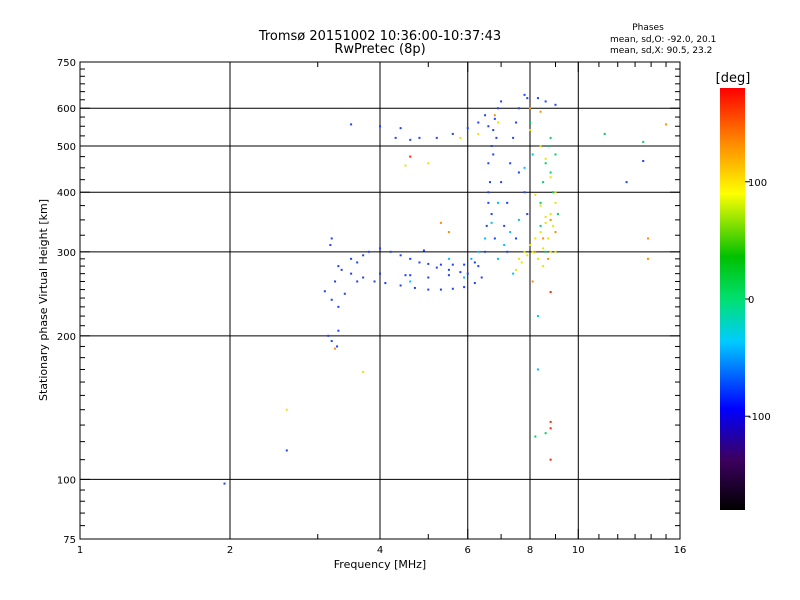 The width and height of the screenshot is (800, 600). Describe the element at coordinates (663, 40) in the screenshot. I see `phase-stats-o: mean, sd,O: -92.0, 20.1` at that location.